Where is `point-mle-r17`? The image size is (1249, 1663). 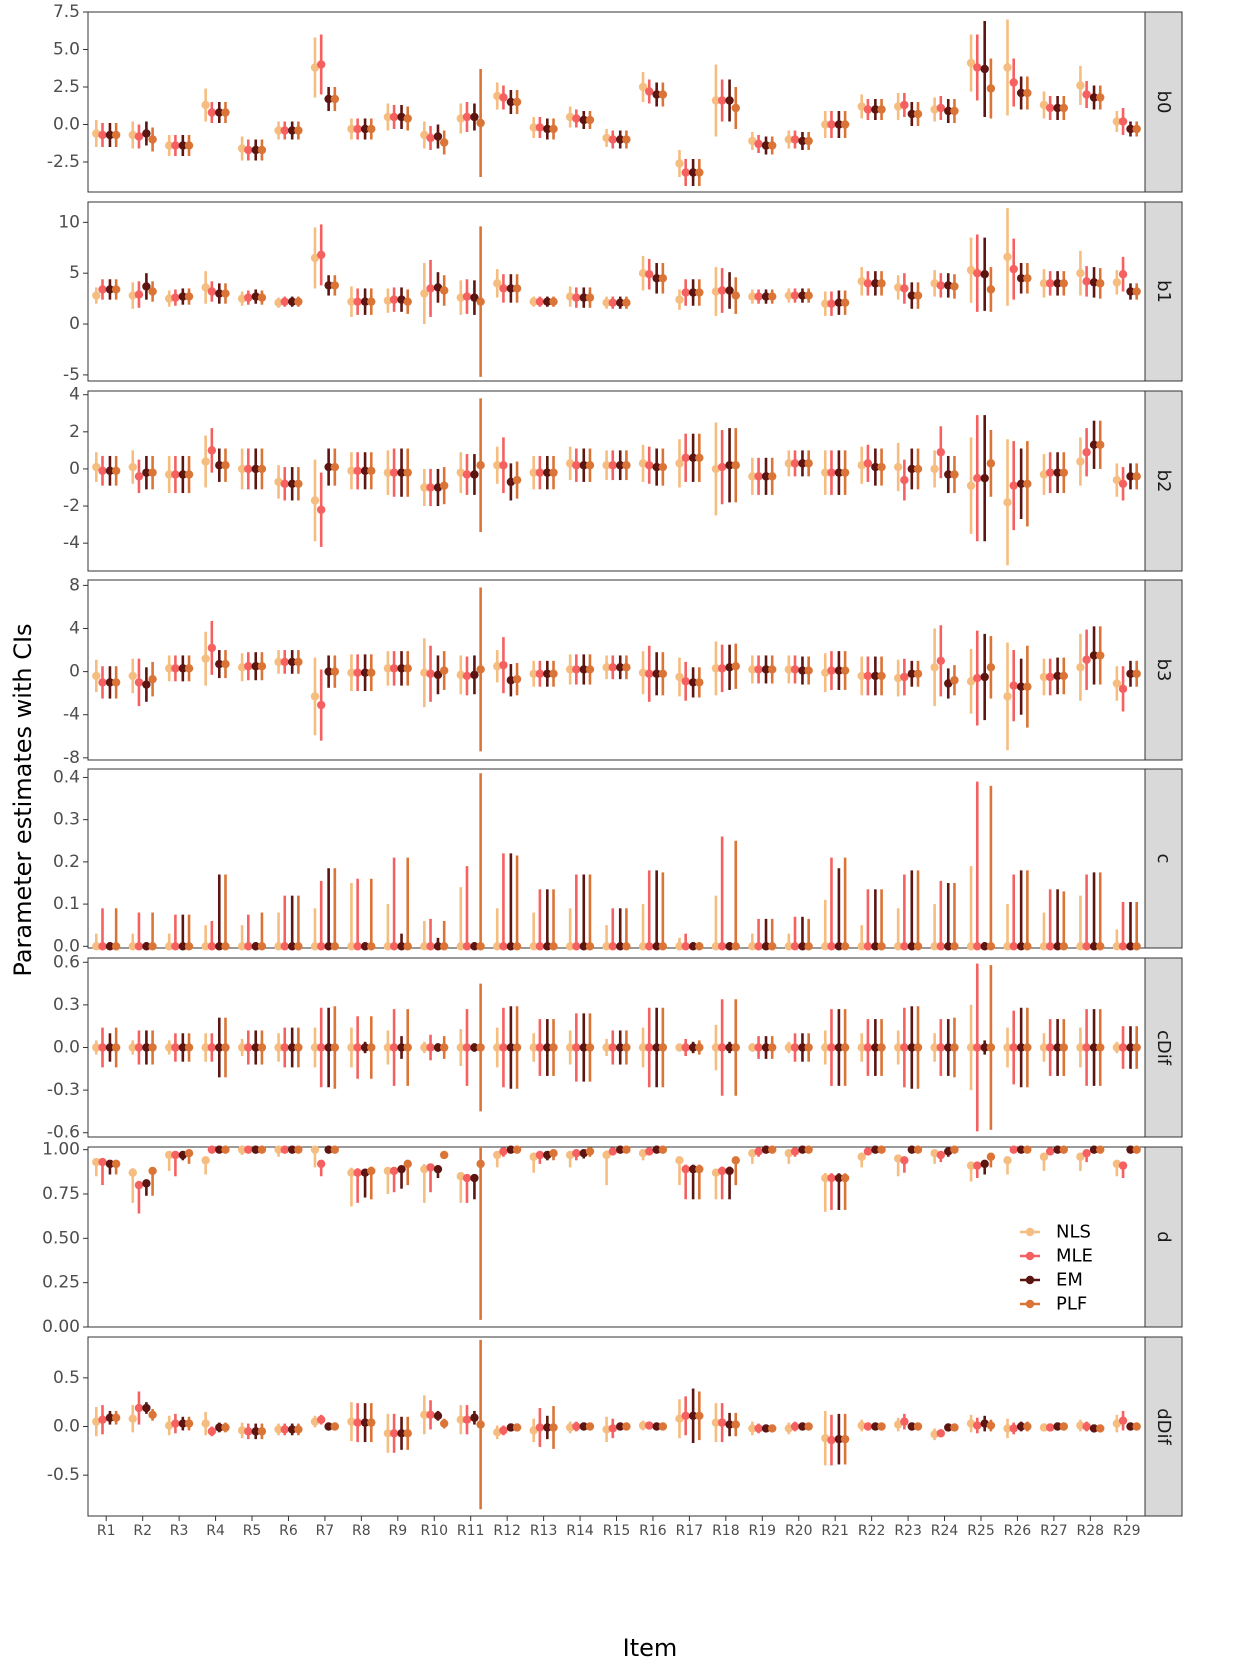
point-mle-r17 is located at coordinates (685, 292).